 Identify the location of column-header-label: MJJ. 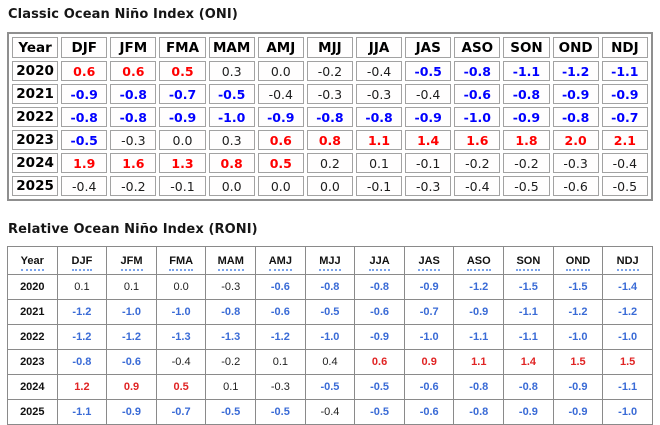
(330, 262).